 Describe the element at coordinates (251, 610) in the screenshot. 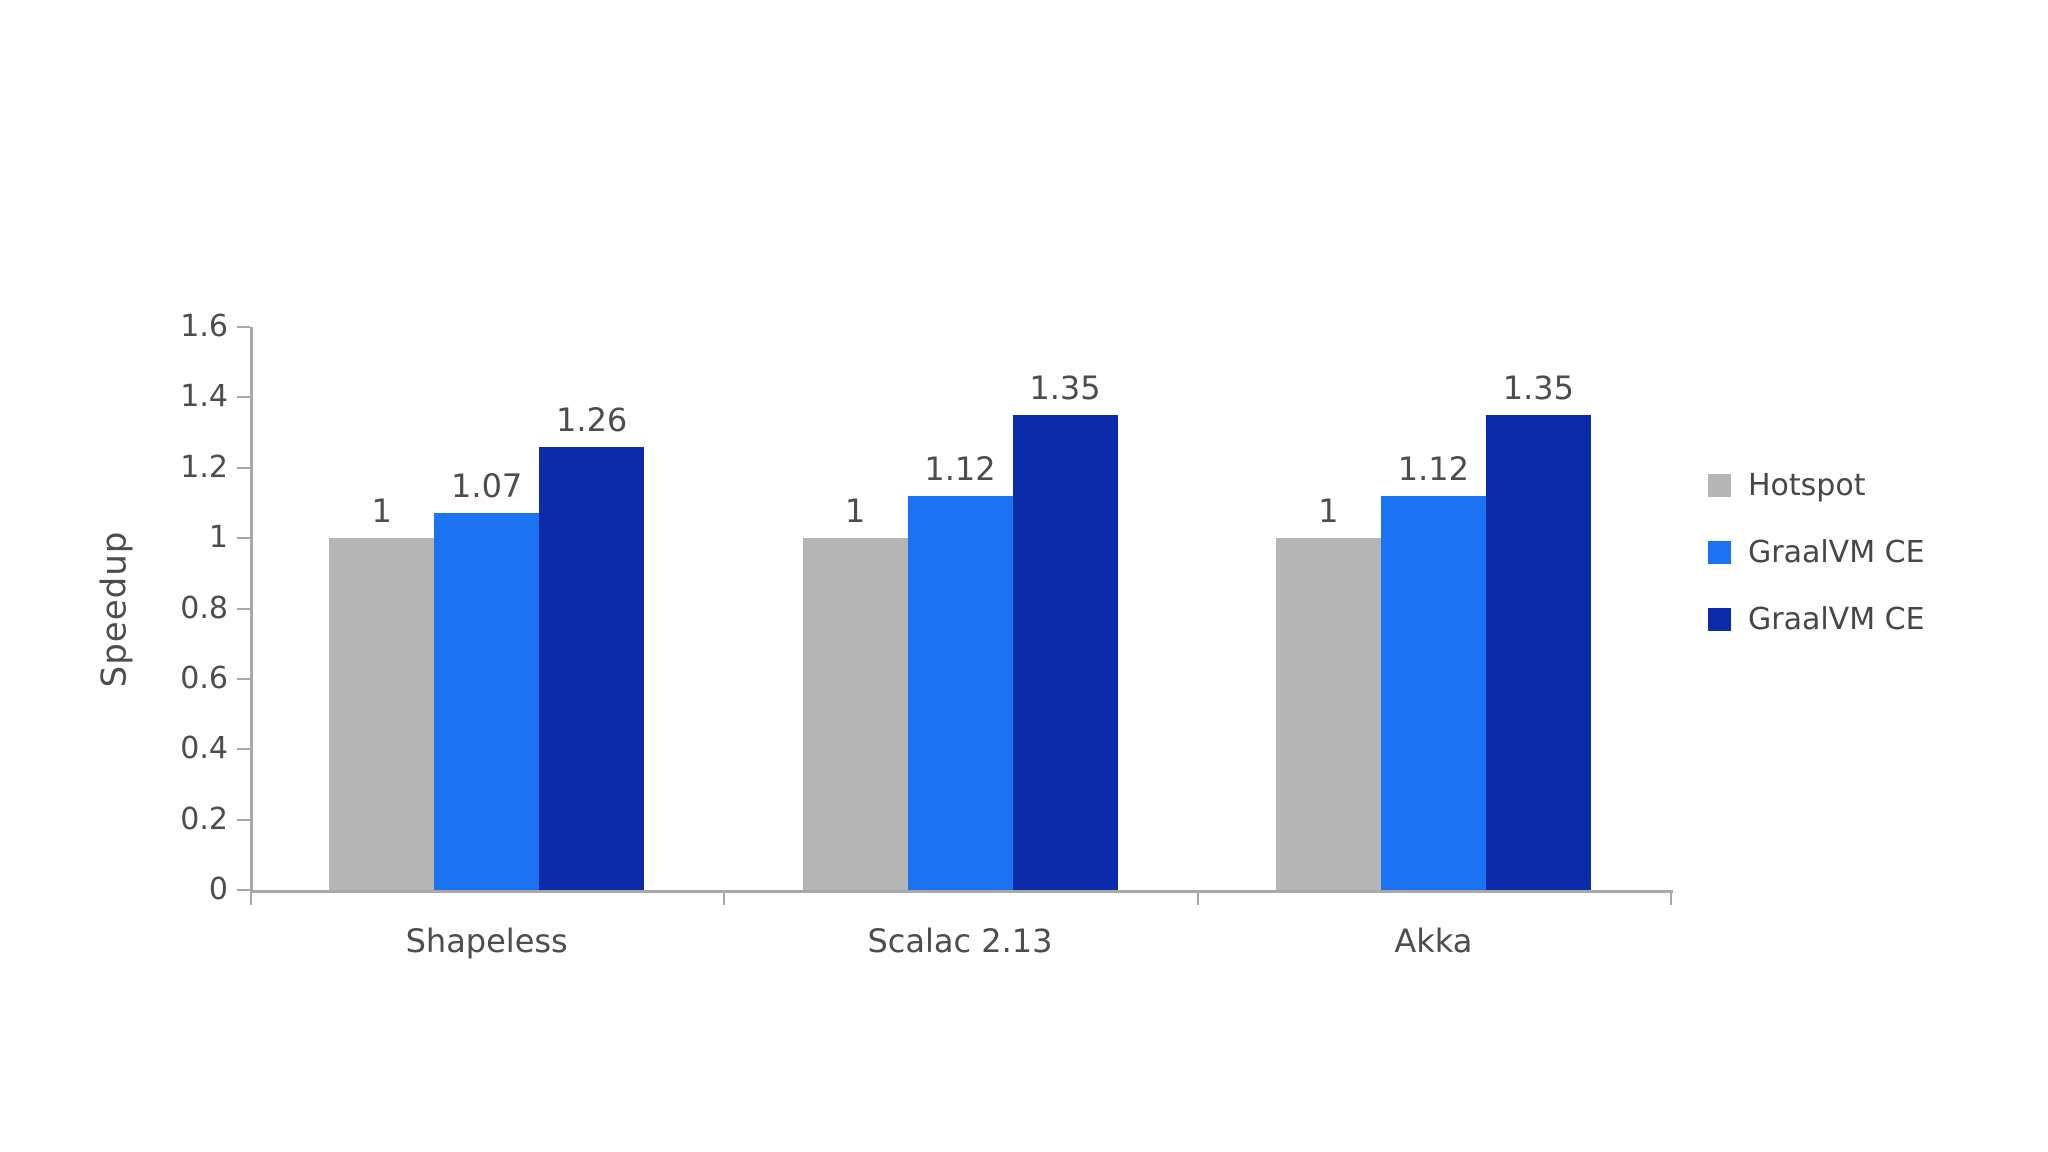

I see `y-axis-line` at that location.